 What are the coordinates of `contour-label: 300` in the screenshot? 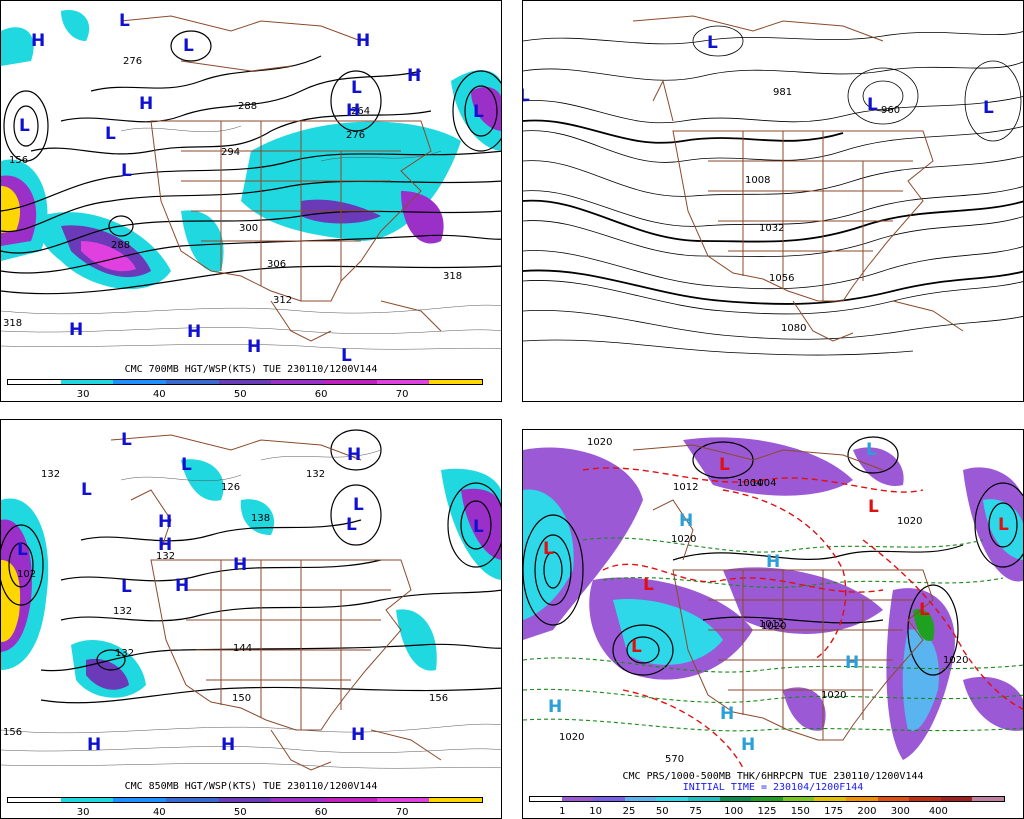 It's located at (248, 228).